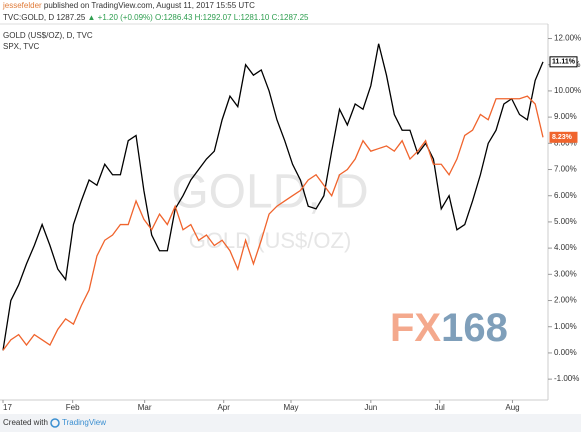  Describe the element at coordinates (121, 17) in the screenshot. I see `change: ▲ +1.20 (+0.09%)` at that location.